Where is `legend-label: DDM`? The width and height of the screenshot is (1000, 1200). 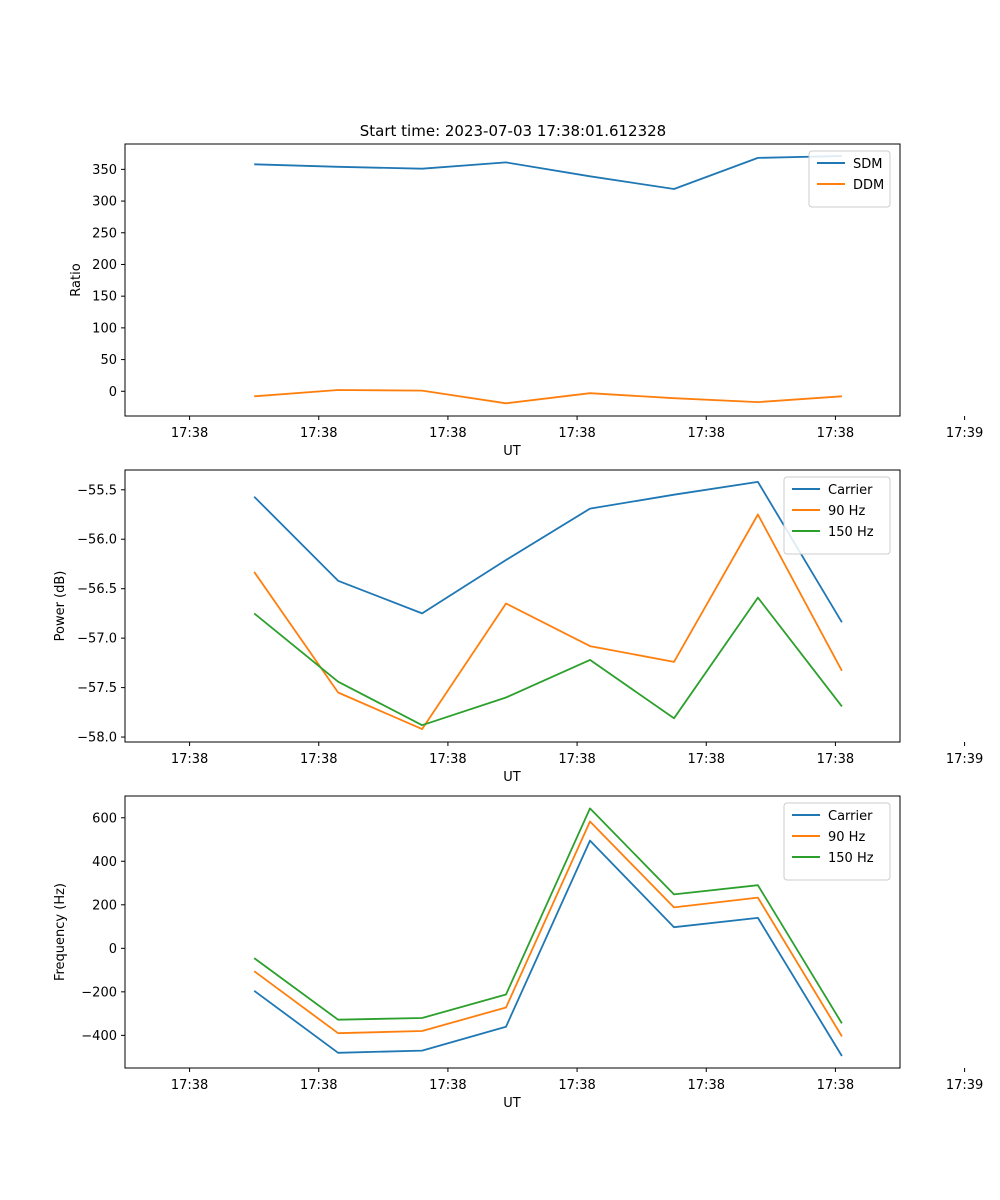 legend-label: DDM is located at coordinates (868, 185).